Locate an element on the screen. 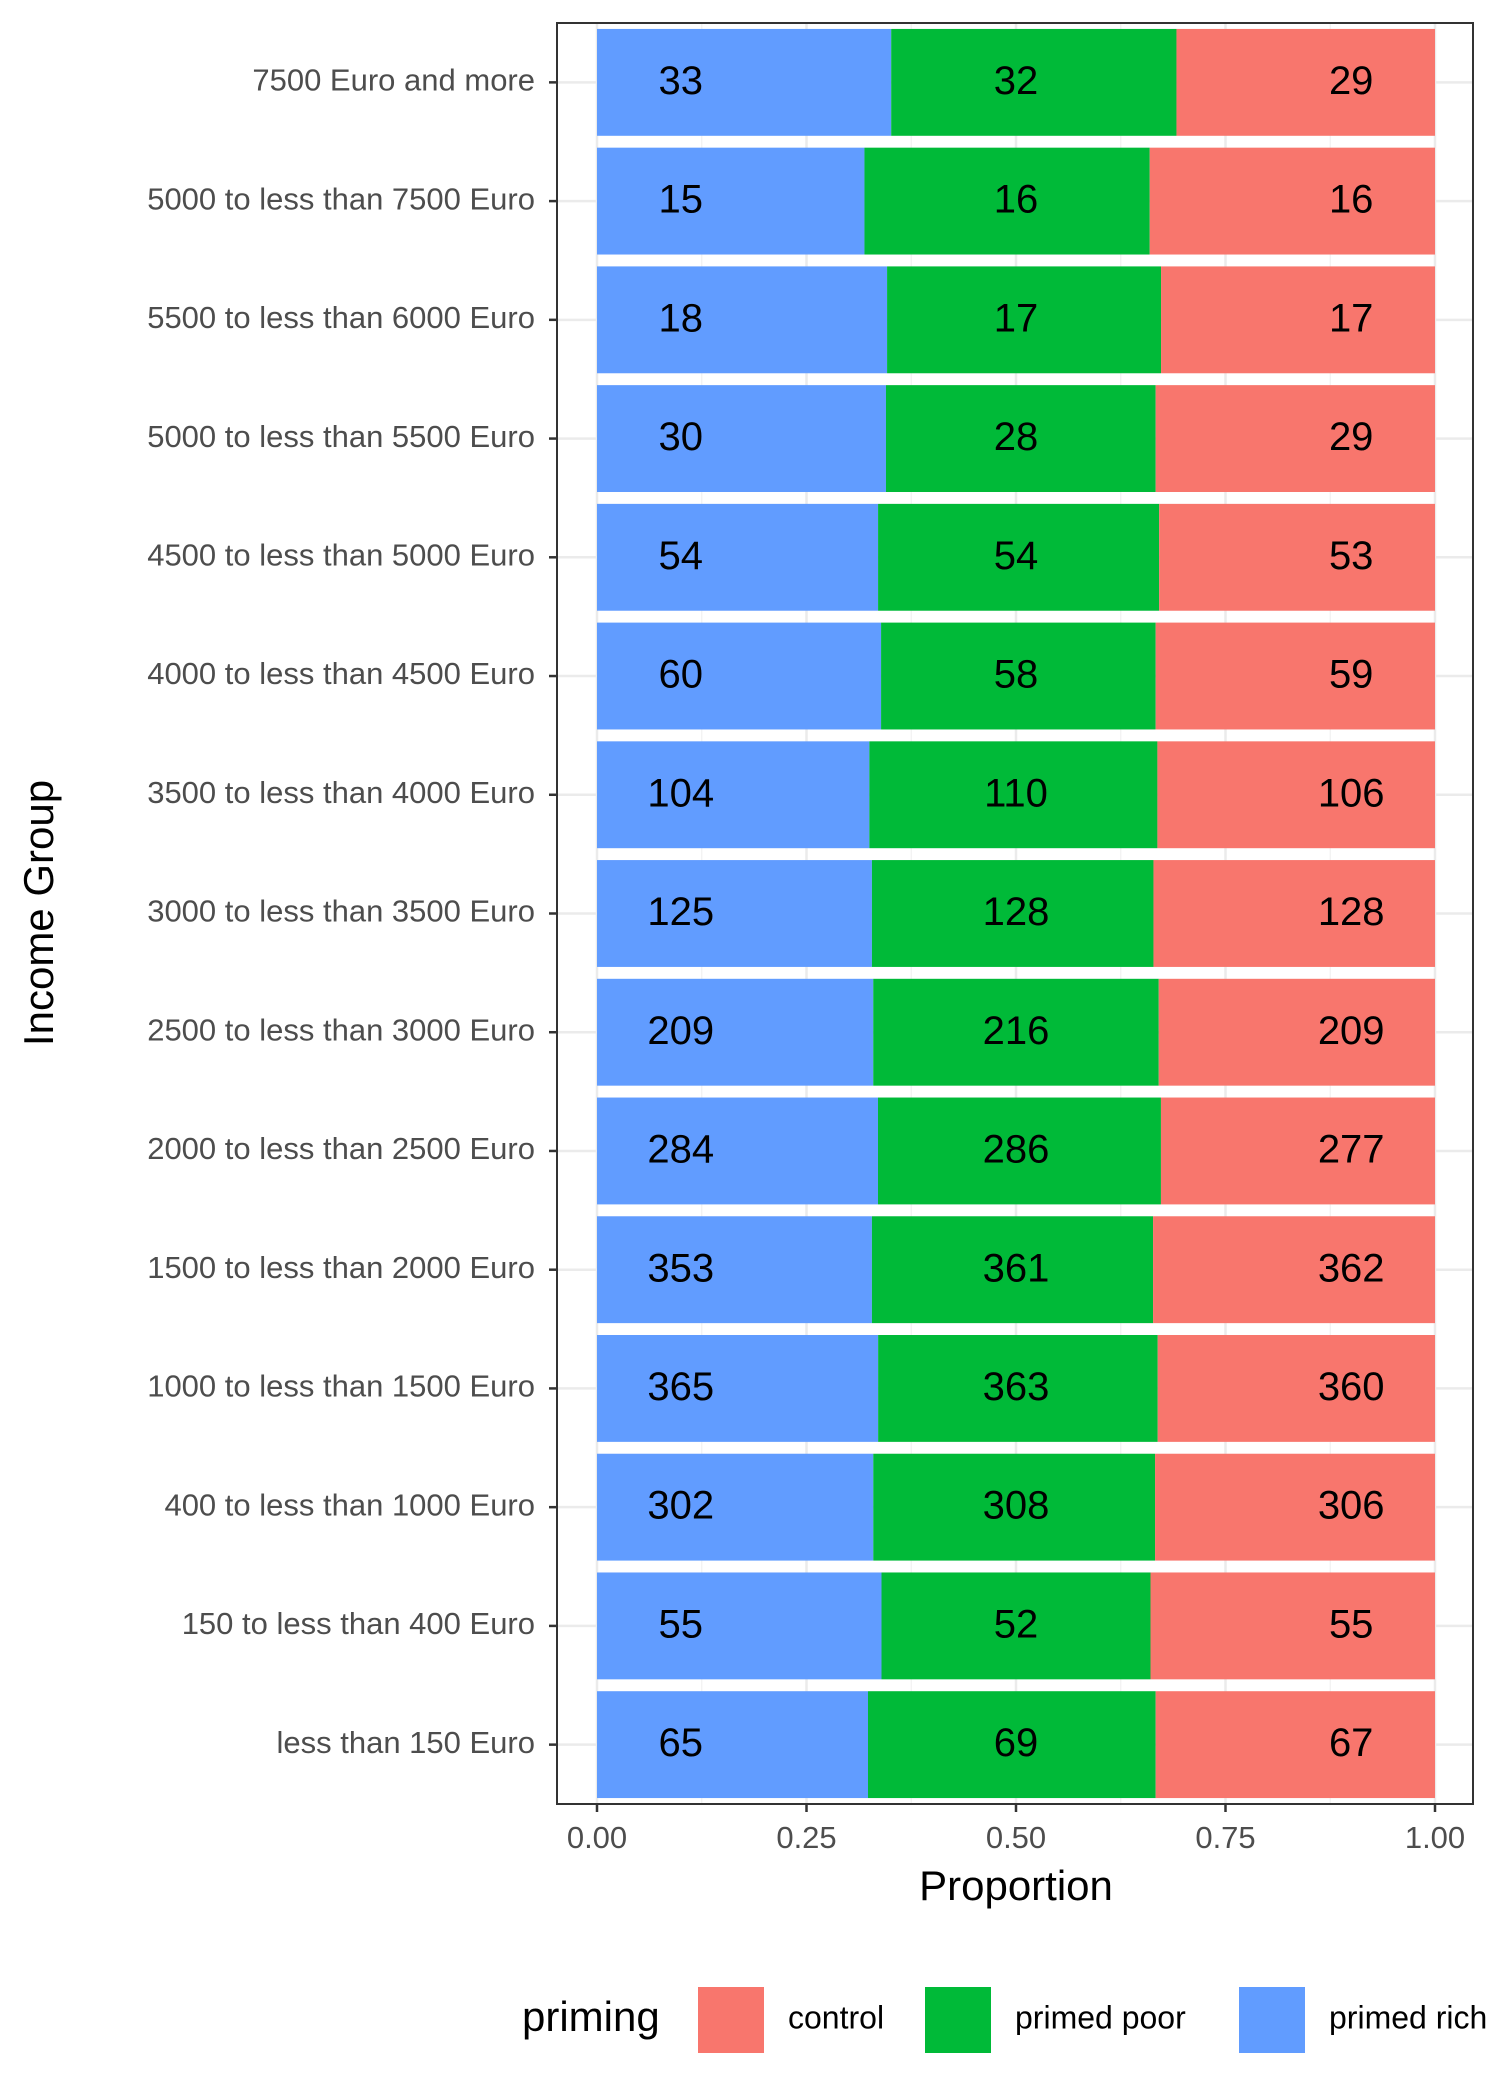 The image size is (1500, 2100). y-tick-label: 4000 to less than 4500 Euro is located at coordinates (341, 673).